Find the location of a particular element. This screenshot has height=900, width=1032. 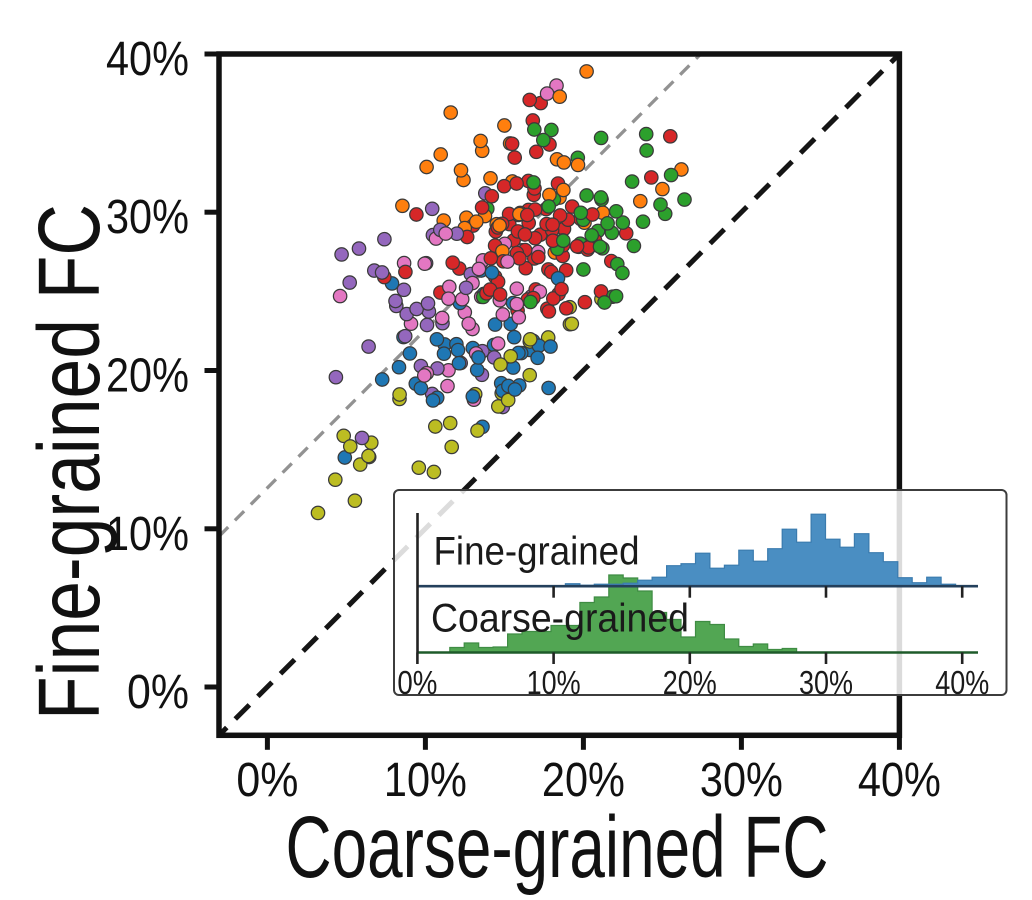

svg-text: Fine-grained is located at coordinates (537, 552).